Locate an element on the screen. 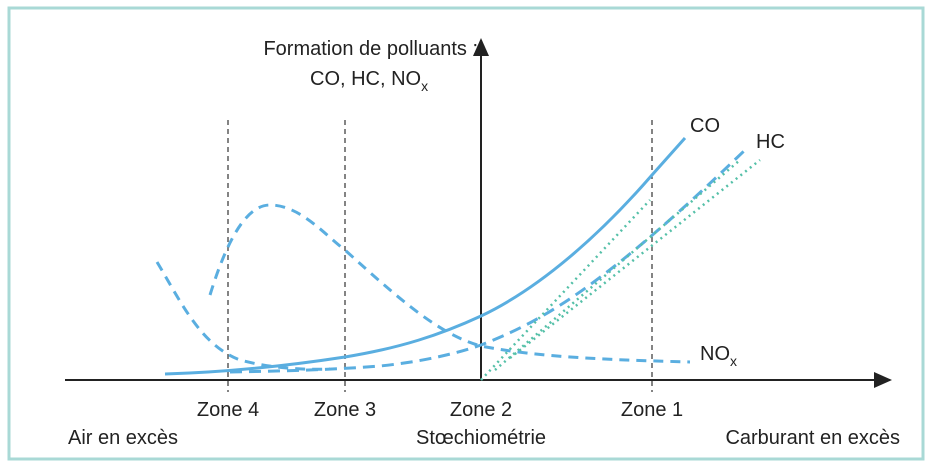  y-title-text: CO, HC, NO is located at coordinates (365, 79).